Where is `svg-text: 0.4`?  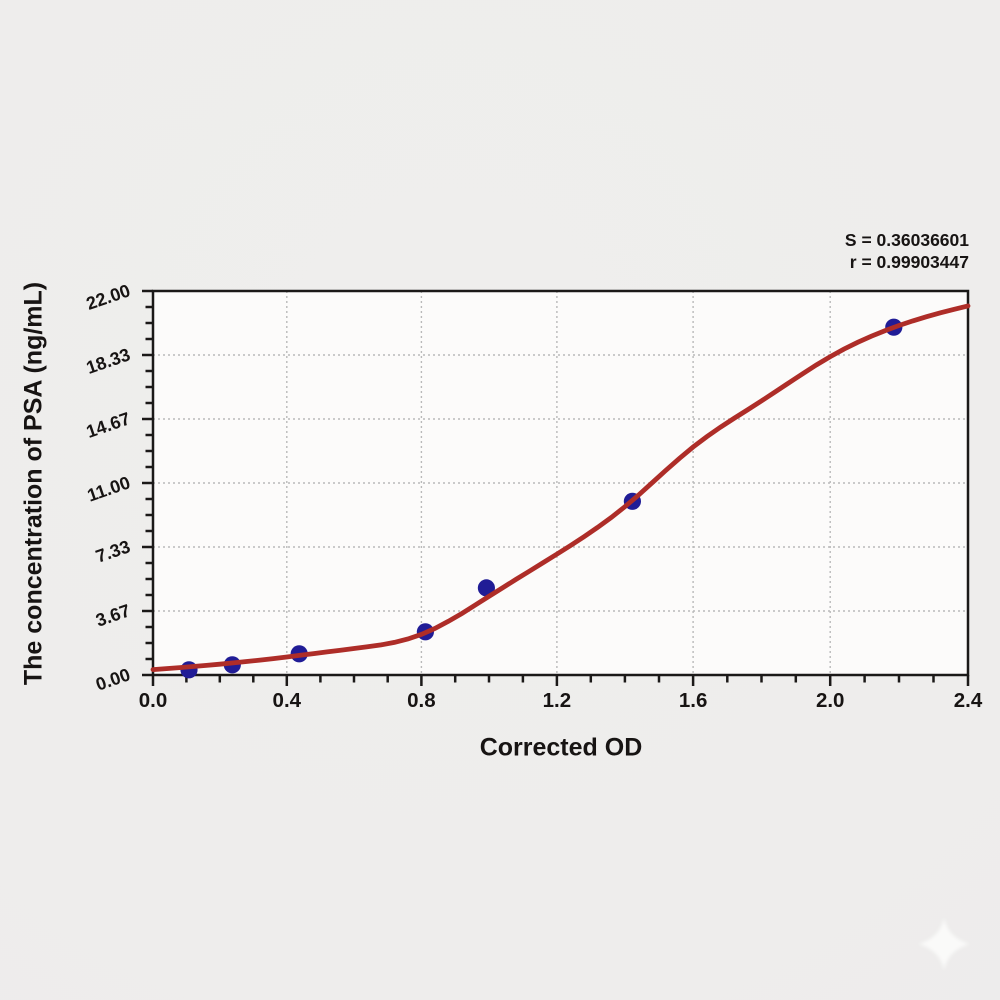 svg-text: 0.4 is located at coordinates (287, 700).